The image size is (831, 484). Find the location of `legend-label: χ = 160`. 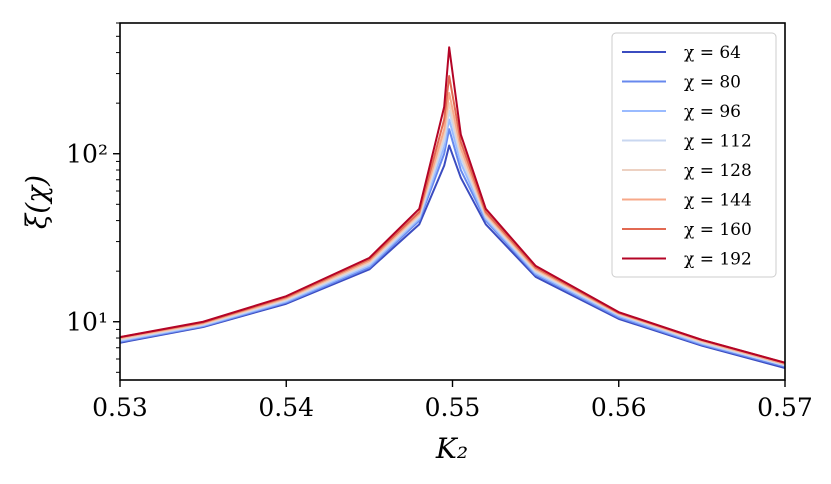

legend-label: χ = 160 is located at coordinates (718, 230).